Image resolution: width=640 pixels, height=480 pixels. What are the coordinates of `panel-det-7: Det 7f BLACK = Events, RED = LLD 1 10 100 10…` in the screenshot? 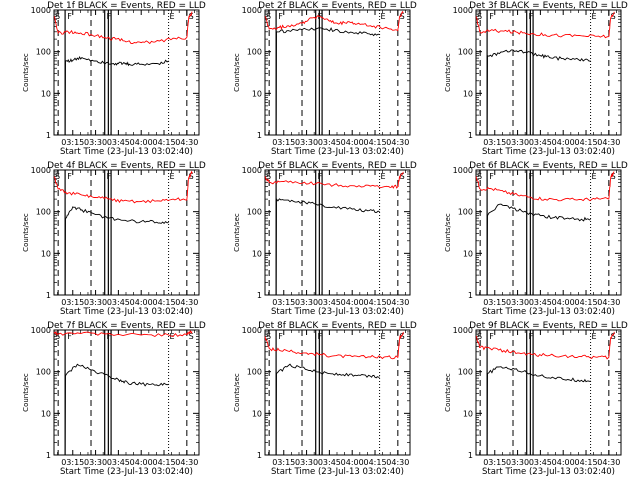 It's located at (114, 399).